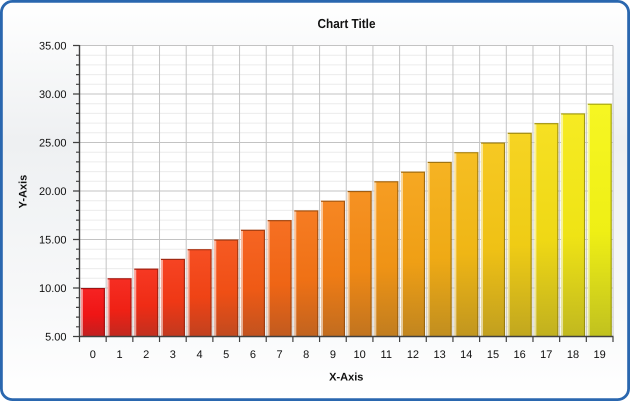 The height and width of the screenshot is (401, 630). What do you see at coordinates (346, 378) in the screenshot?
I see `svg-text: X-Axis` at bounding box center [346, 378].